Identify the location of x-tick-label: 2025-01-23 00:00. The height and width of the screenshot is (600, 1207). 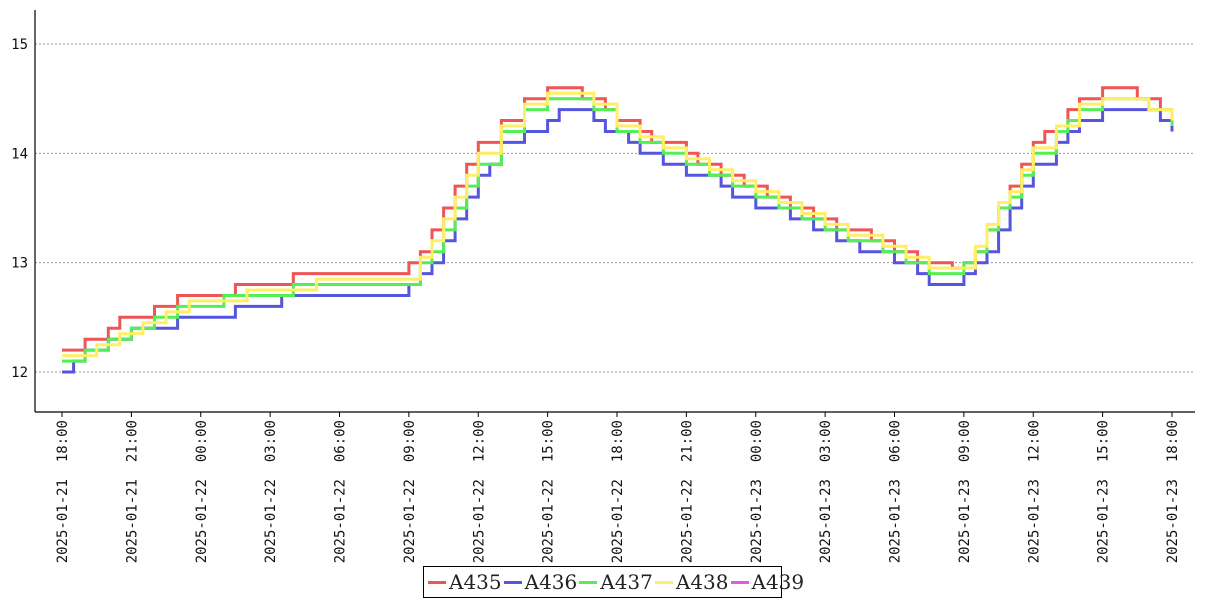
(757, 491).